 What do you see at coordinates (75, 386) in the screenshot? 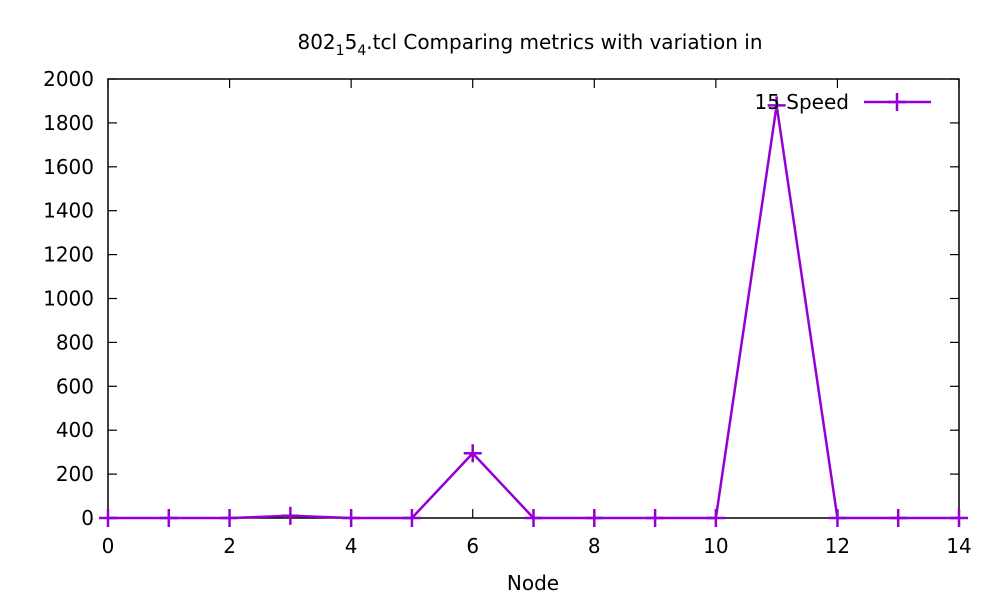
I see `y-tick-label: 600` at bounding box center [75, 386].